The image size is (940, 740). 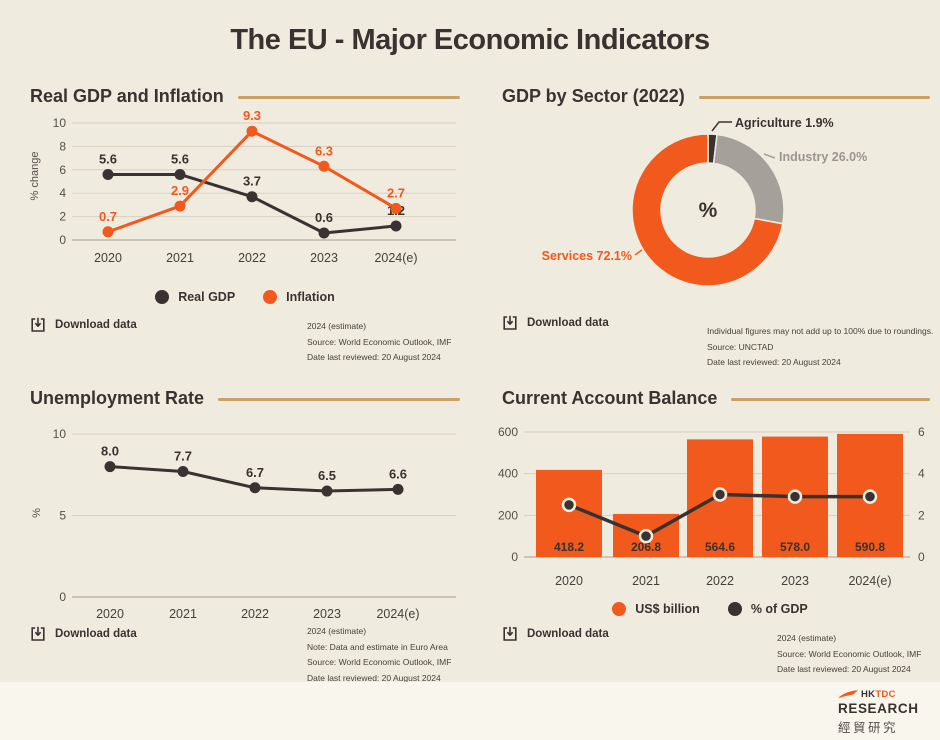 I want to click on logo-research-text: RESEARCH, so click(x=878, y=708).